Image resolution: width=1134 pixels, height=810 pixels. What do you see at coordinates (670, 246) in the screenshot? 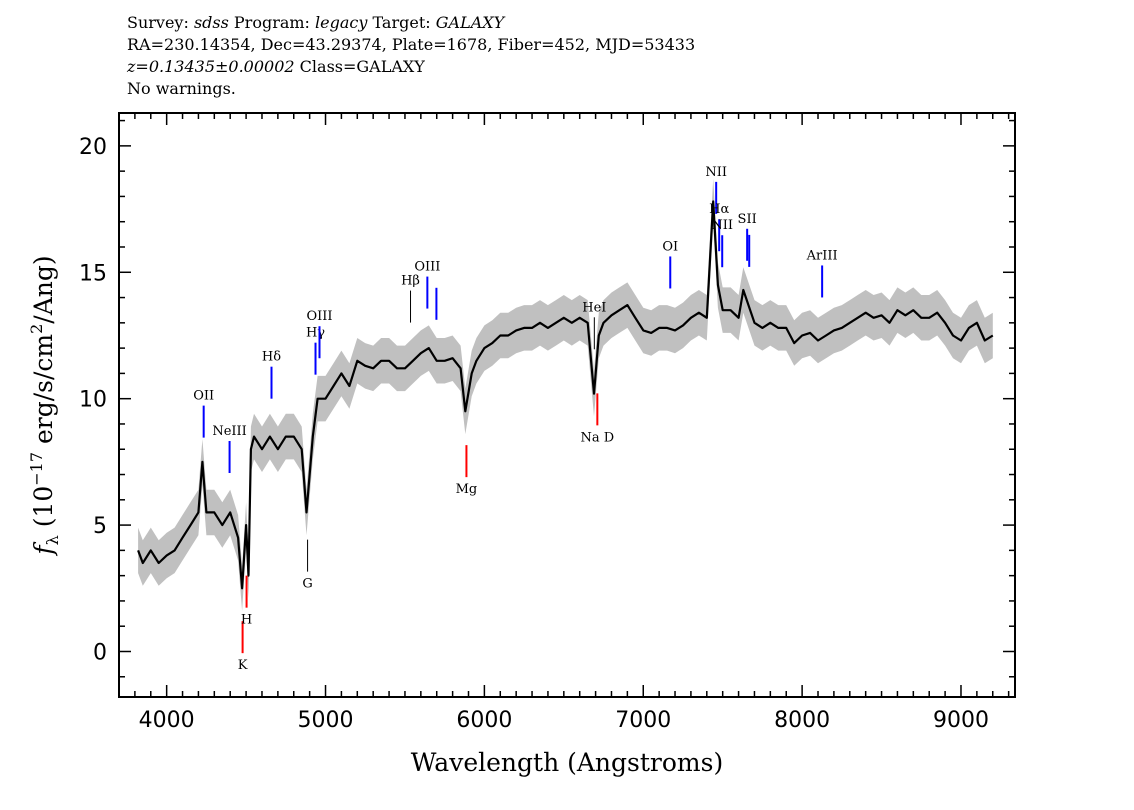
I see `line-label: OI` at bounding box center [670, 246].